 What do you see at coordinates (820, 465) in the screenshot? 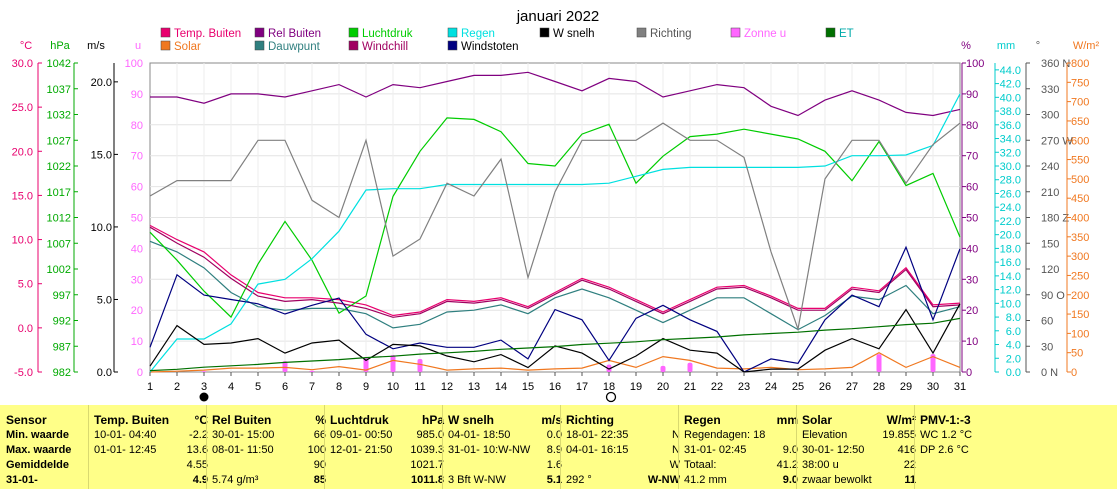
I see `solar-hours: 38:00 u` at bounding box center [820, 465].